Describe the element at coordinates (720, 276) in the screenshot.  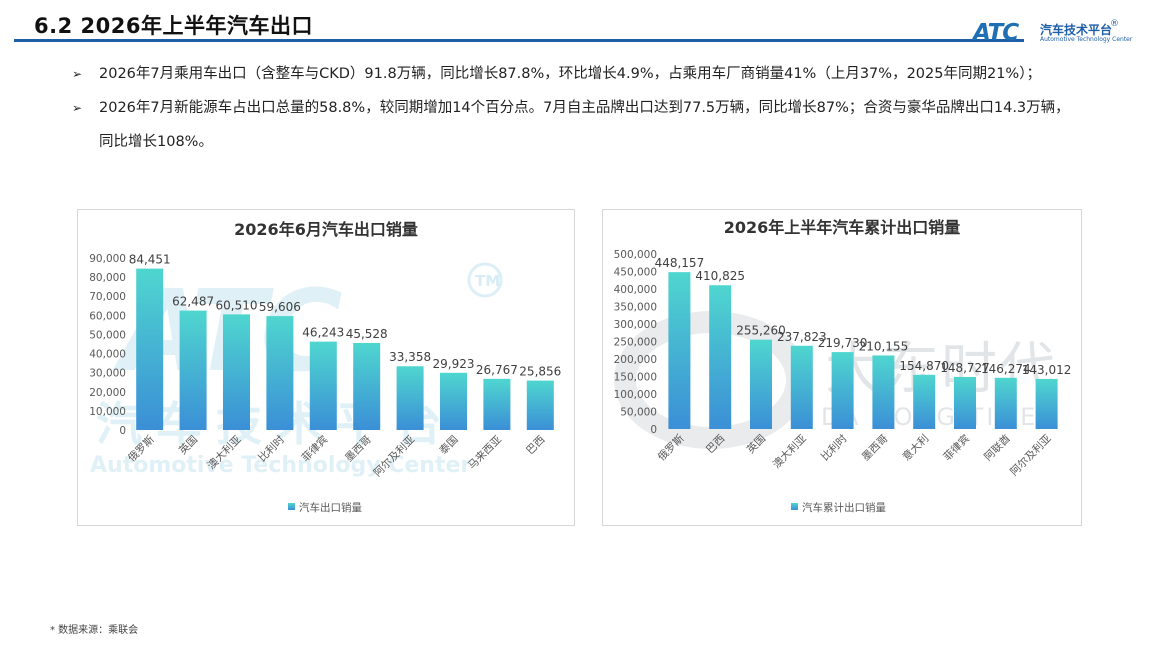
I see `data-label: 410,825` at that location.